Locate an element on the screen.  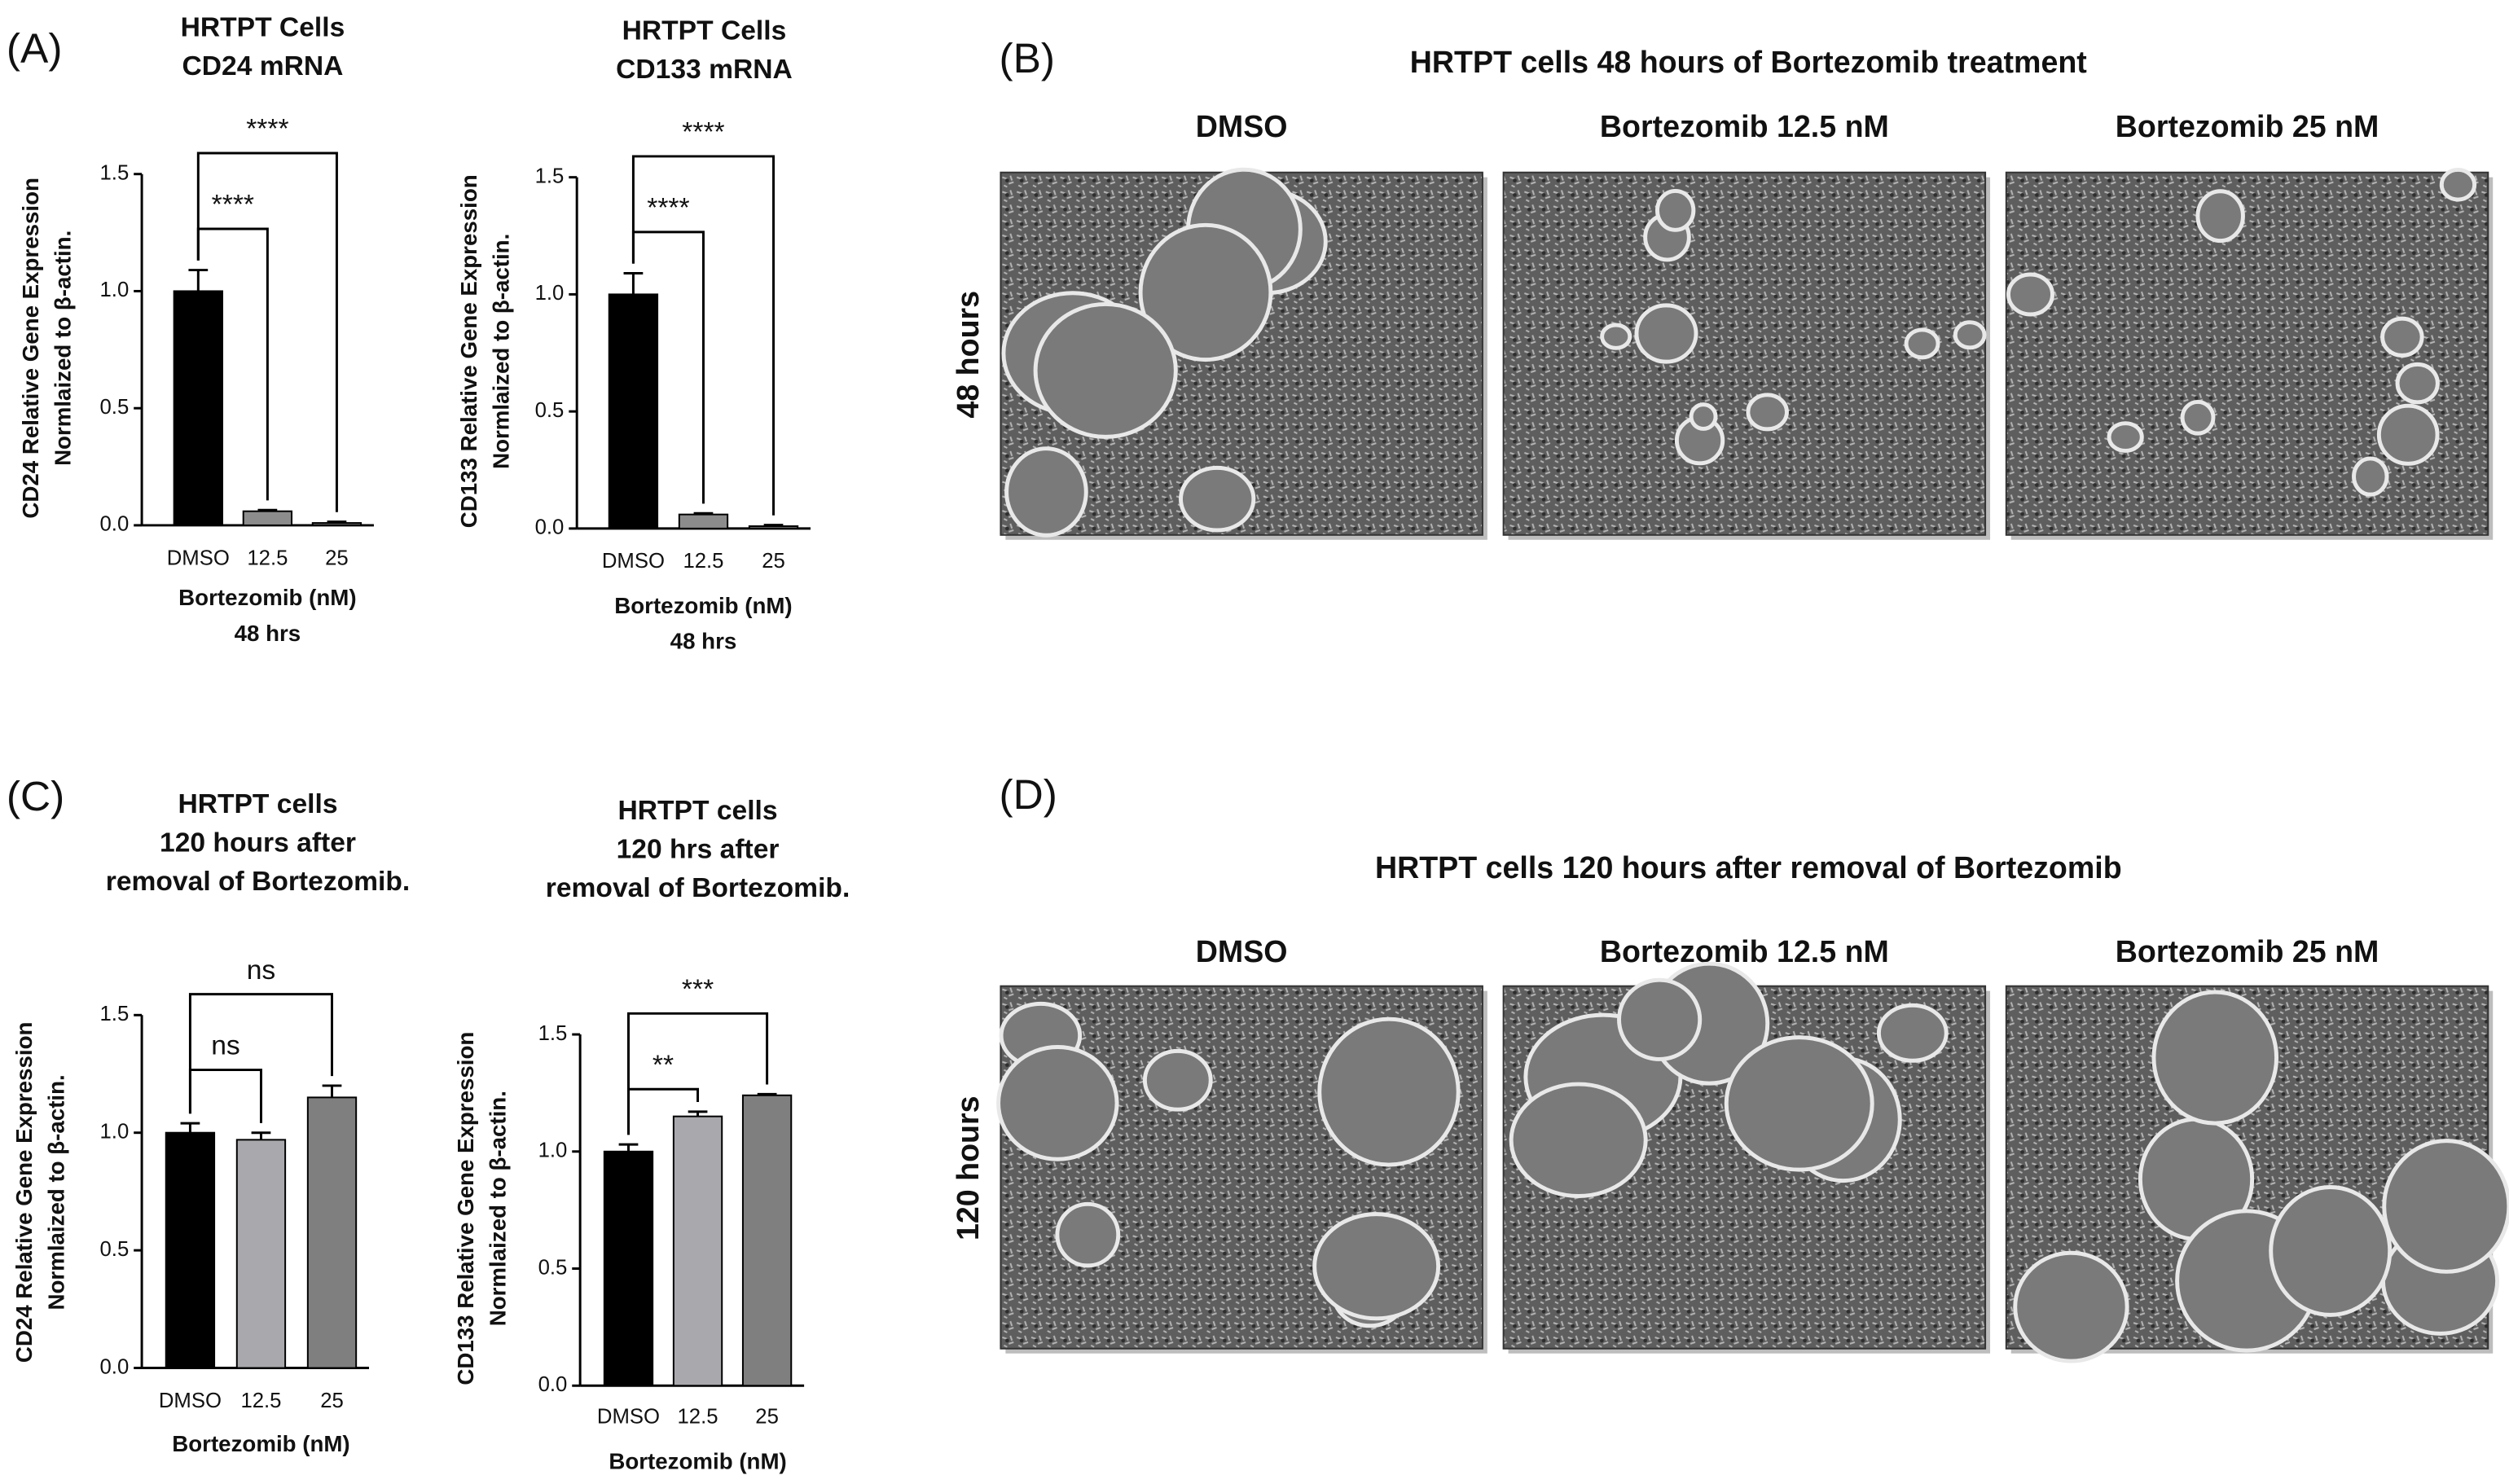
panel-label: (C) is located at coordinates (35, 795).